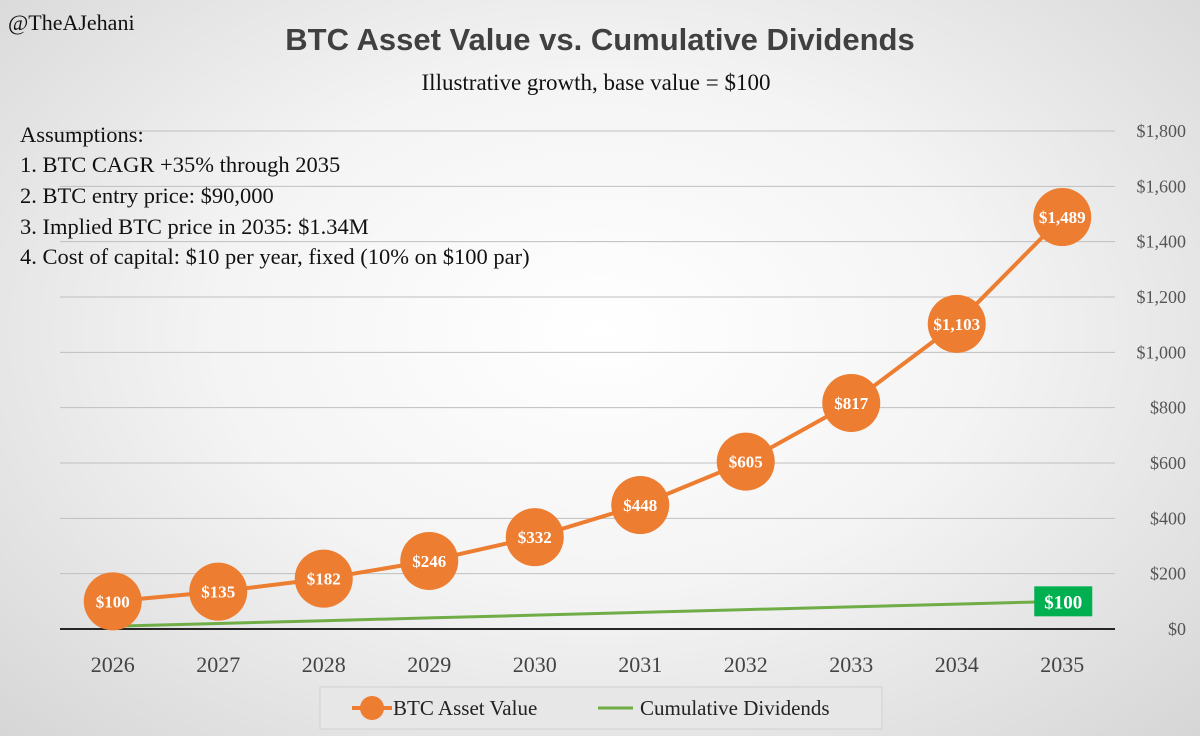 Image resolution: width=1200 pixels, height=736 pixels. What do you see at coordinates (735, 708) in the screenshot?
I see `legend-dividends-label: Cumulative Dividends` at bounding box center [735, 708].